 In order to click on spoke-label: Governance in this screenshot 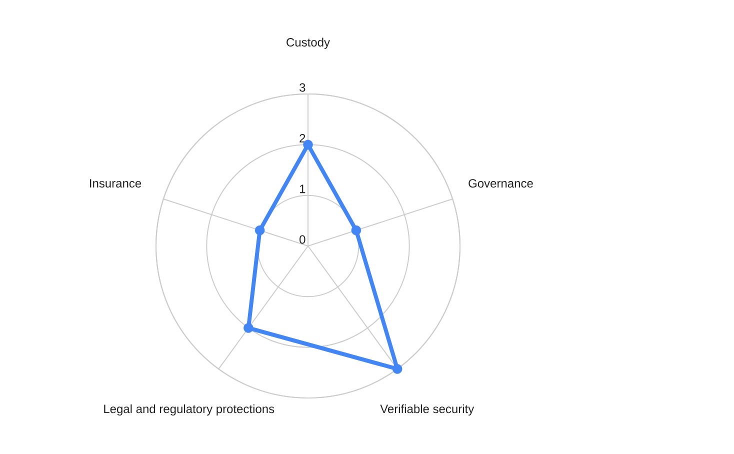, I will do `click(500, 183)`.